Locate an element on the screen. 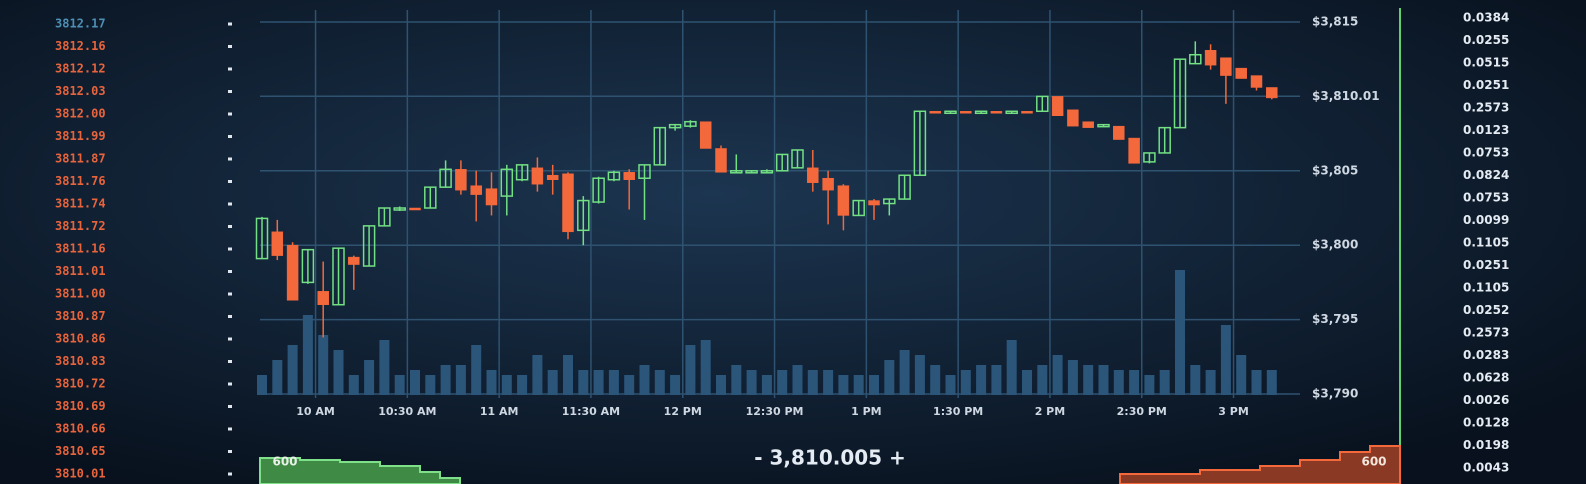 The height and width of the screenshot is (484, 1586). mid-price: - 3,810.005 + is located at coordinates (830, 458).